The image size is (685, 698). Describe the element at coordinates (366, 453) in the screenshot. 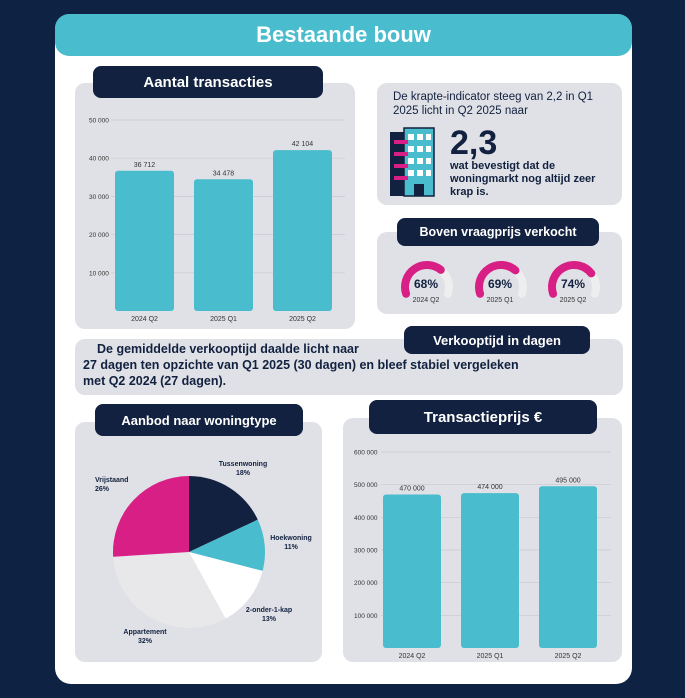

I see `price-ytick-label: 600 000` at that location.